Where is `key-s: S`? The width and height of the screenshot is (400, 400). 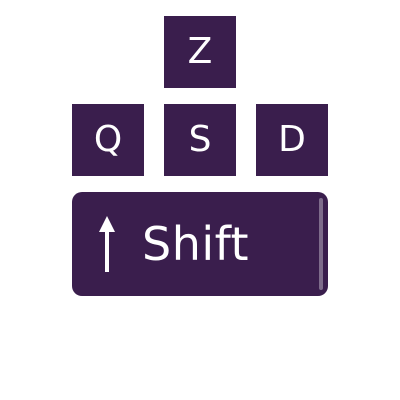 key-s: S is located at coordinates (200, 140).